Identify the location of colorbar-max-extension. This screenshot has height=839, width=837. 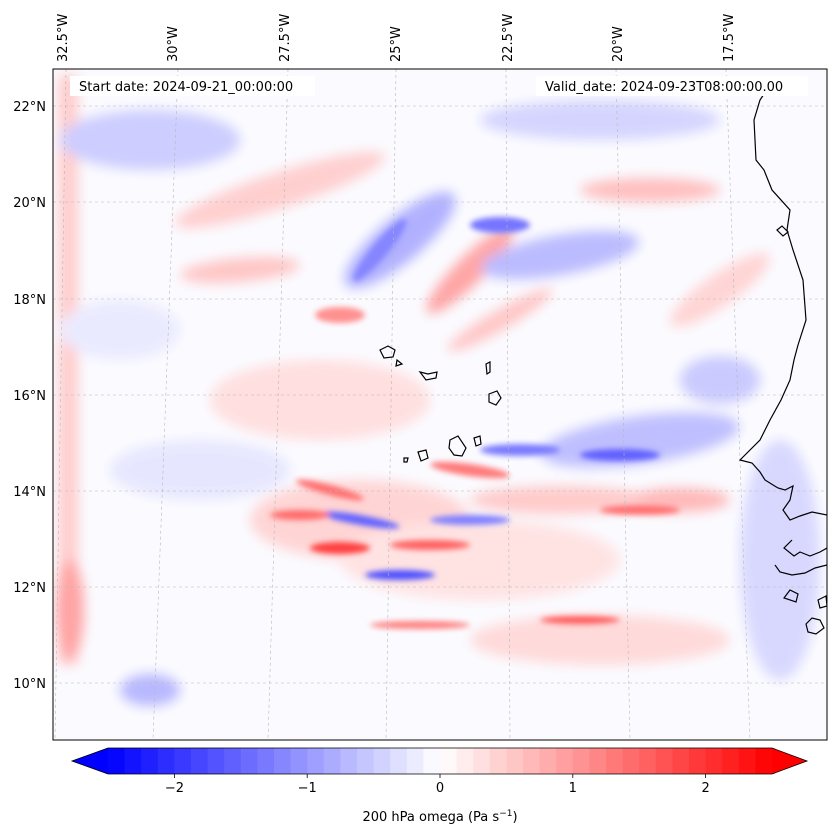
(789, 761).